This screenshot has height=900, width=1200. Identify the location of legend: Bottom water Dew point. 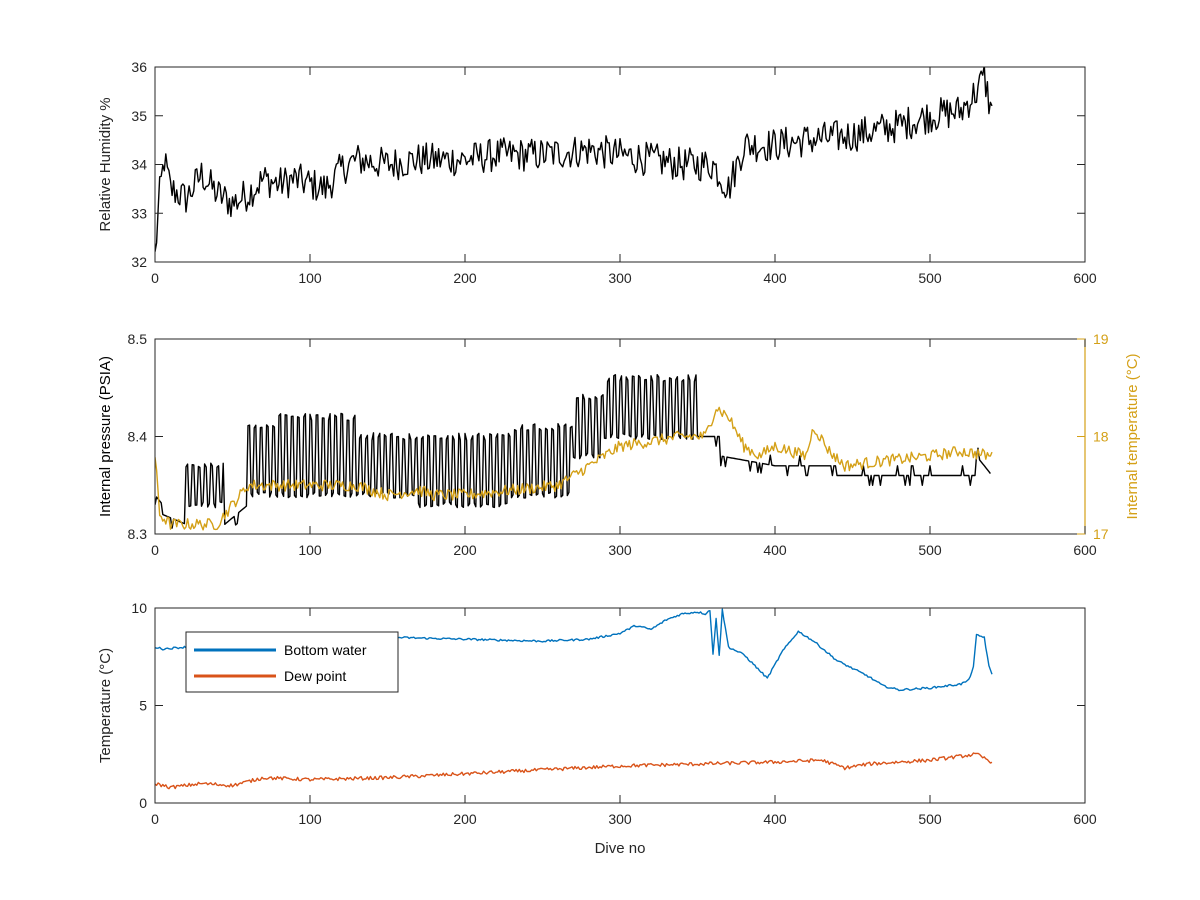
(292, 662).